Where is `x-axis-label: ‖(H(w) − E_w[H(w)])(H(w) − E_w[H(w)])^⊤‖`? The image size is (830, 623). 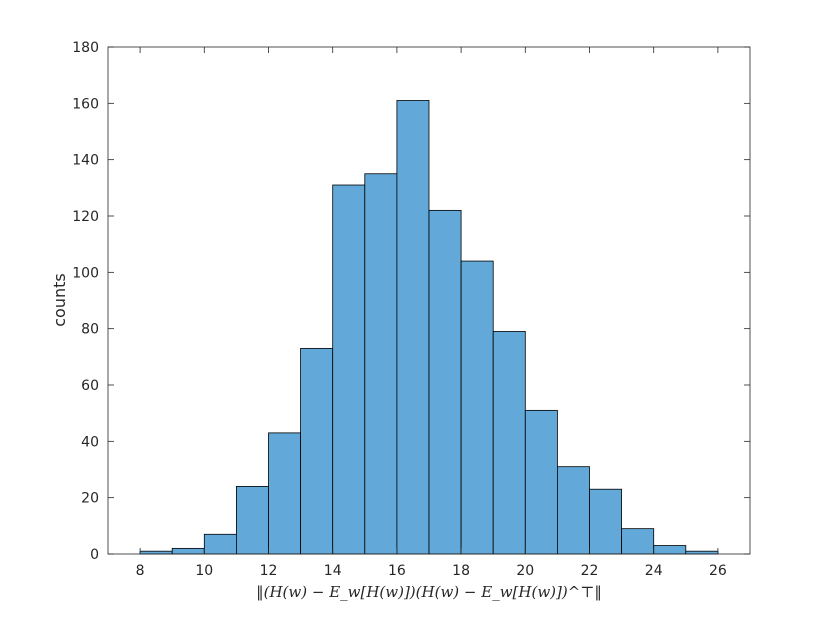 x-axis-label: ‖(H(w) − E_w[H(w)])(H(w) − E_w[H(w)])^⊤‖ is located at coordinates (429, 592).